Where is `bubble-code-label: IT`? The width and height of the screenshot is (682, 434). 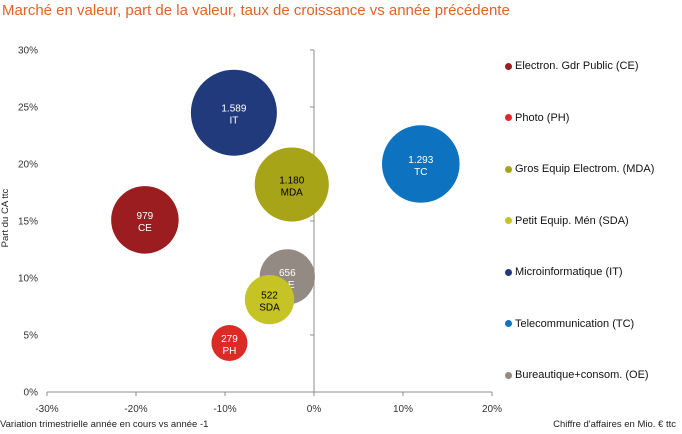 bubble-code-label: IT is located at coordinates (233, 121).